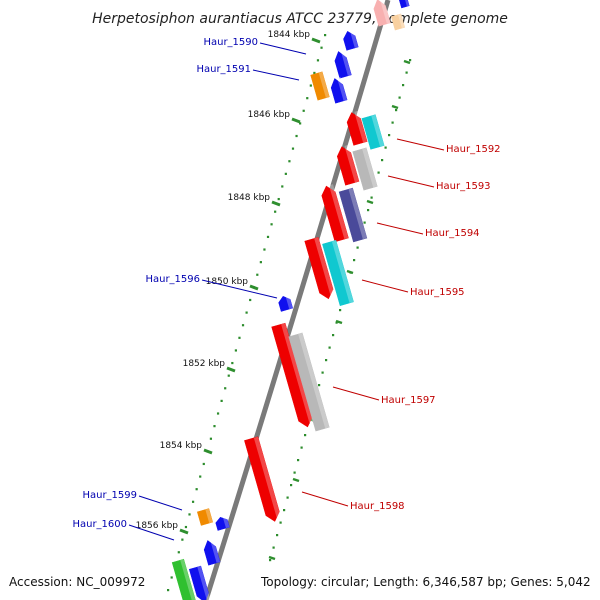 The image size is (600, 600). I want to click on gene-haur-1595a, so click(320, 268).